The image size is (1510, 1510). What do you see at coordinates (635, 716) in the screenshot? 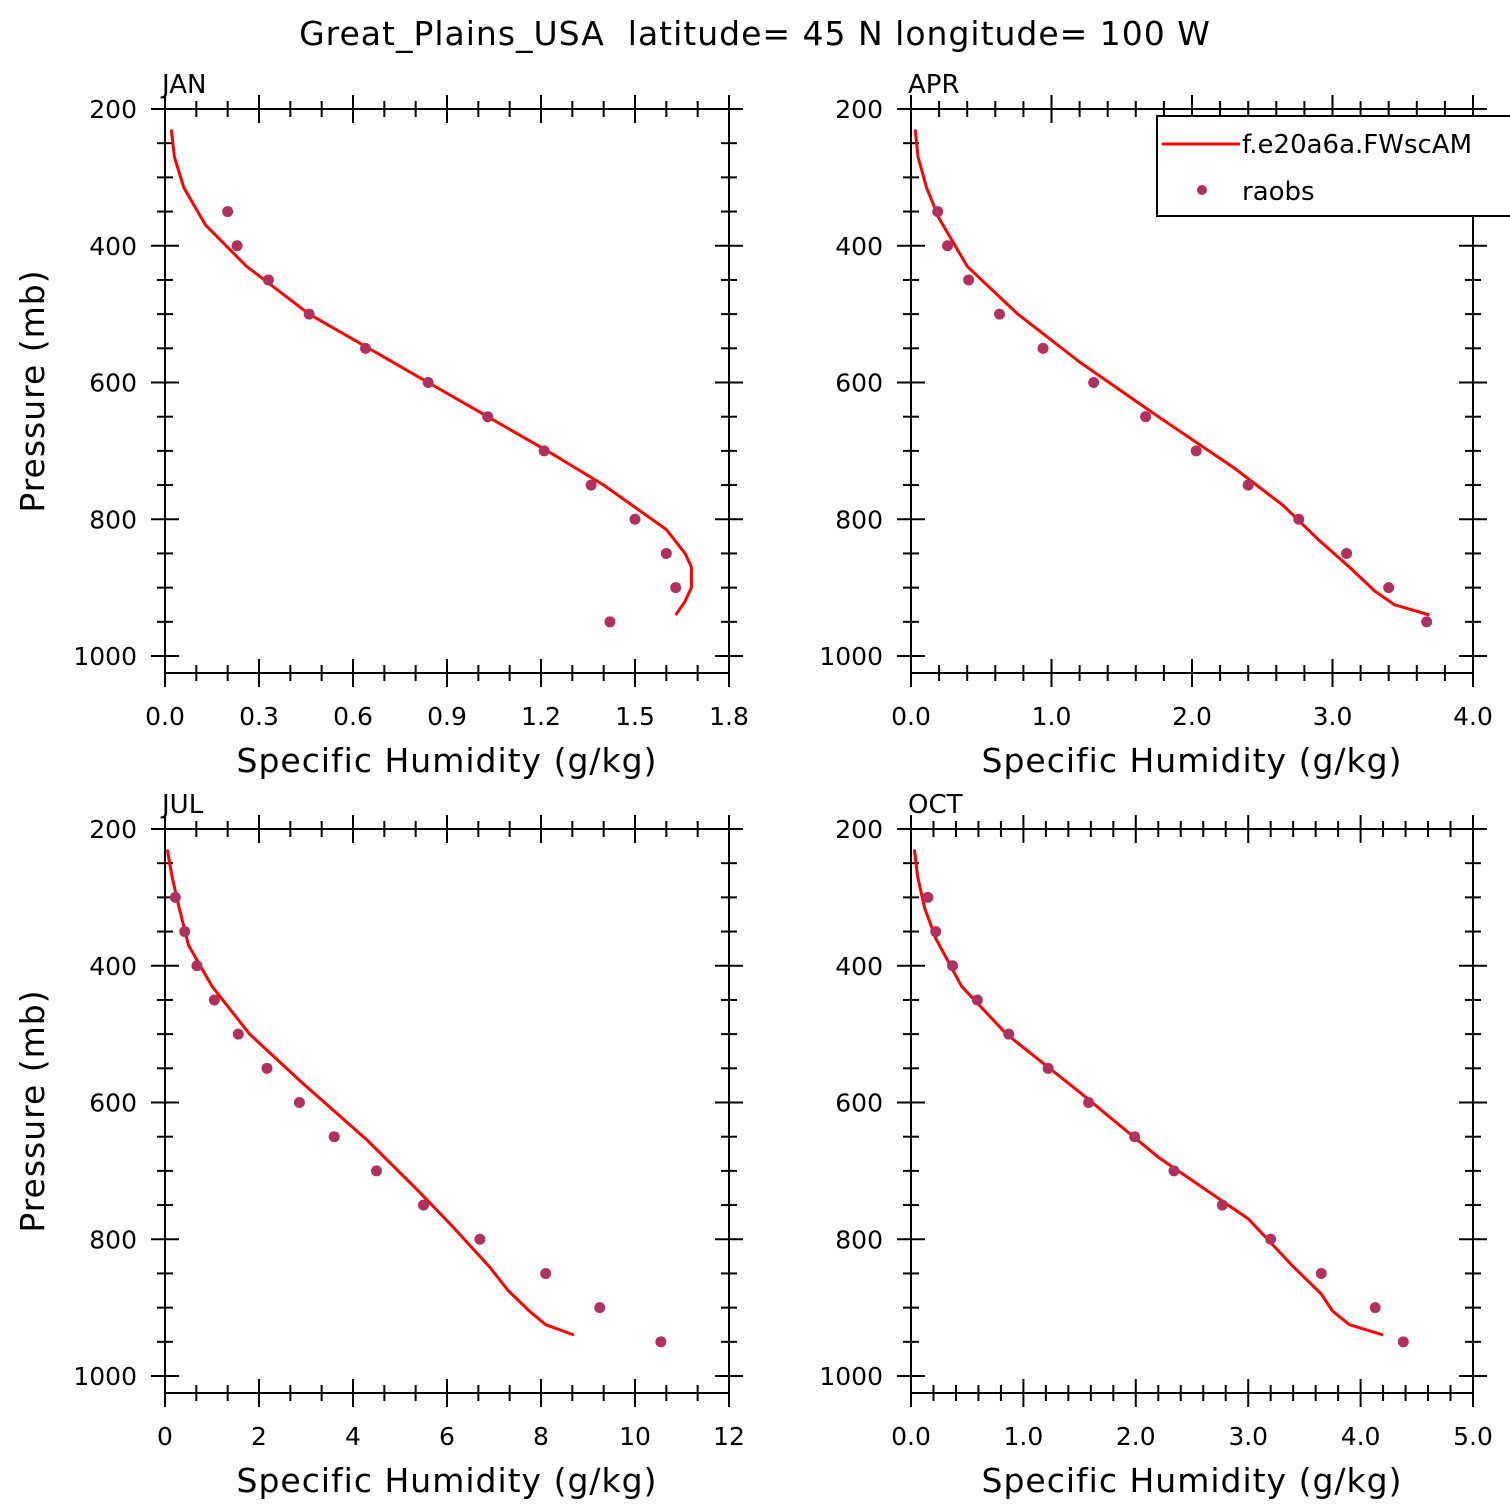
I see `x-tick-label: 1.5` at bounding box center [635, 716].